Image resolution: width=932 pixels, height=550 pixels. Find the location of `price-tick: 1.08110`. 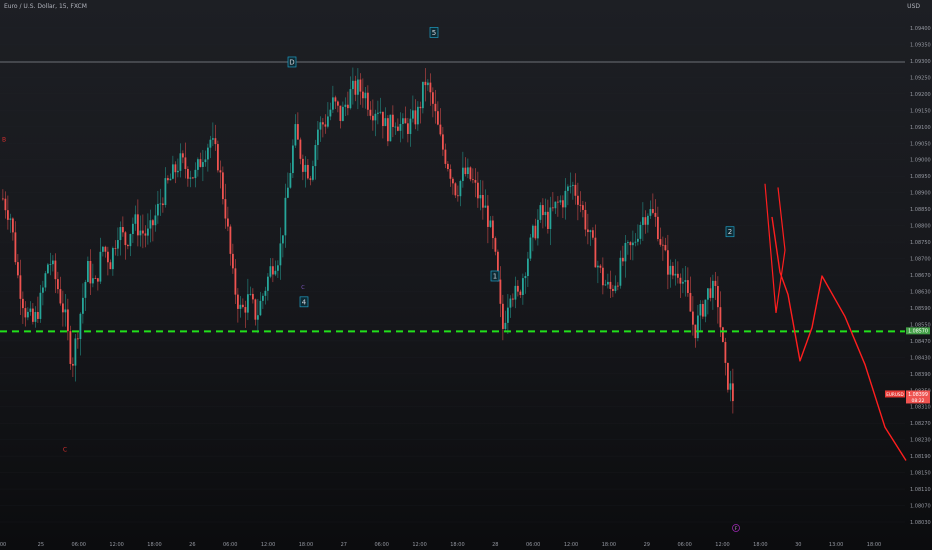

price-tick: 1.08110 is located at coordinates (920, 490).